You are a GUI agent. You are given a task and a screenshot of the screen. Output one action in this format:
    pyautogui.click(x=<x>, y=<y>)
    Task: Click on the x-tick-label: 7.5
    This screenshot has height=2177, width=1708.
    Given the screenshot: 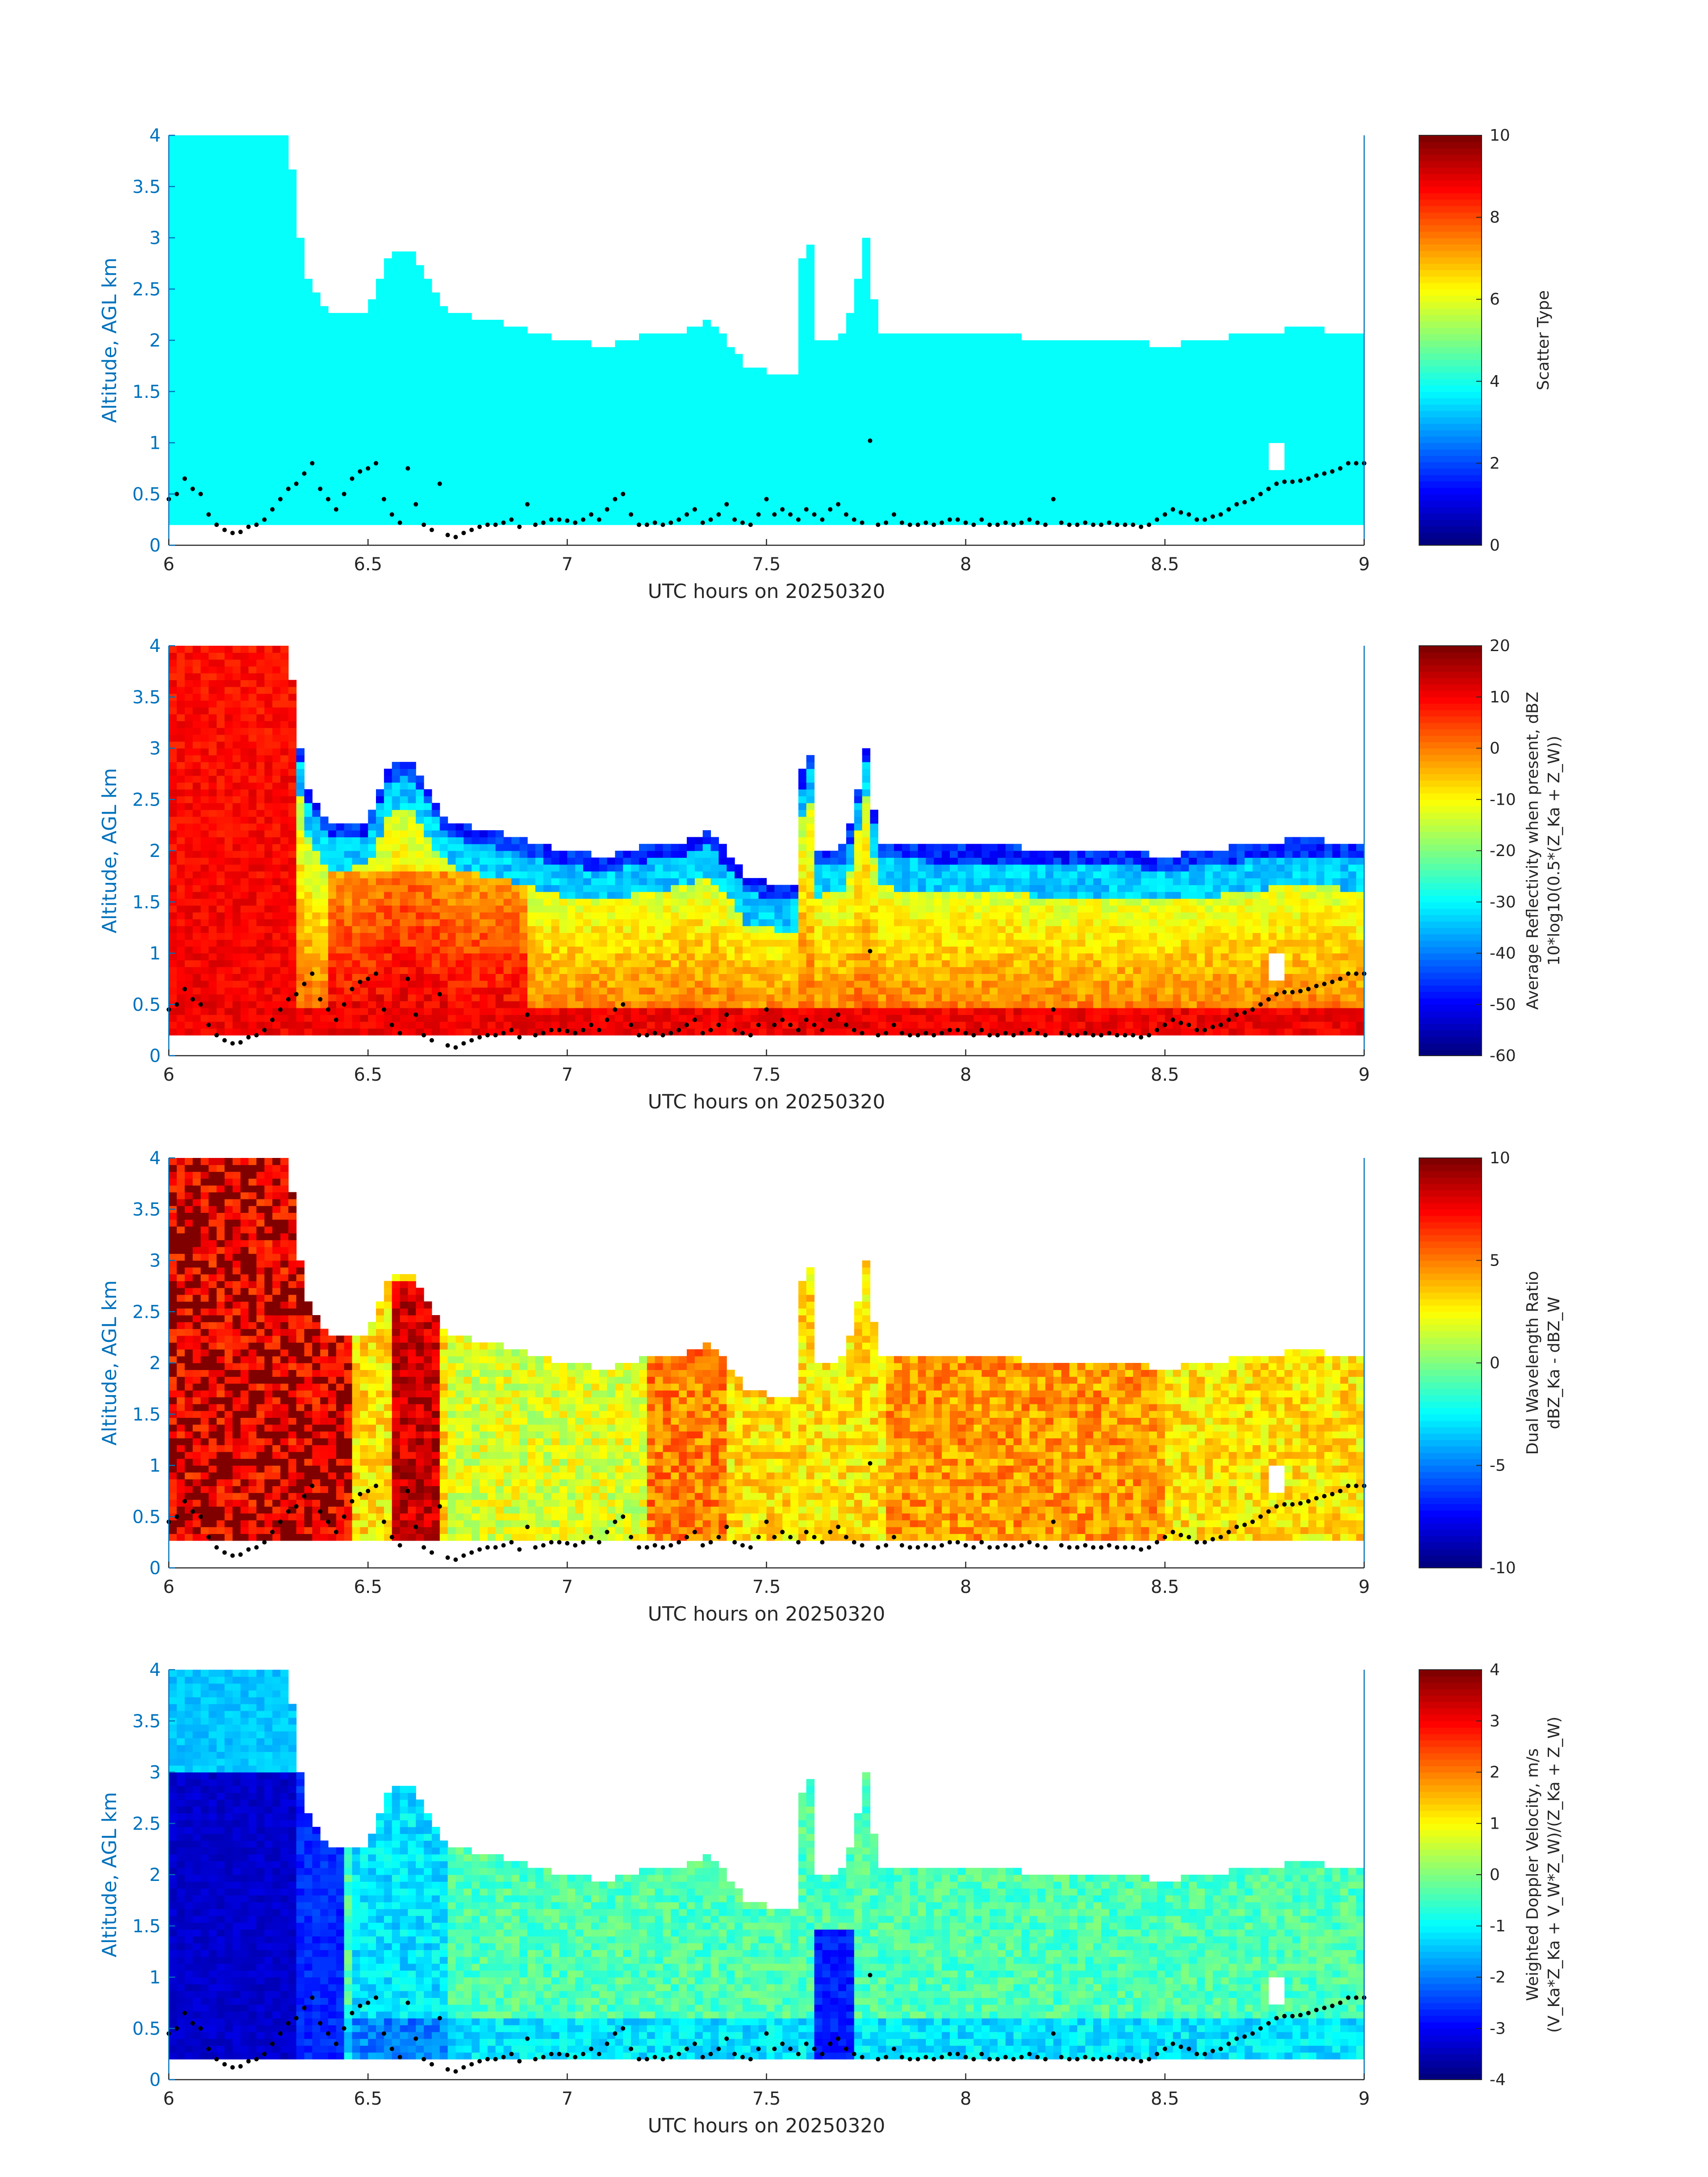 What is the action you would take?
    pyautogui.click(x=766, y=564)
    